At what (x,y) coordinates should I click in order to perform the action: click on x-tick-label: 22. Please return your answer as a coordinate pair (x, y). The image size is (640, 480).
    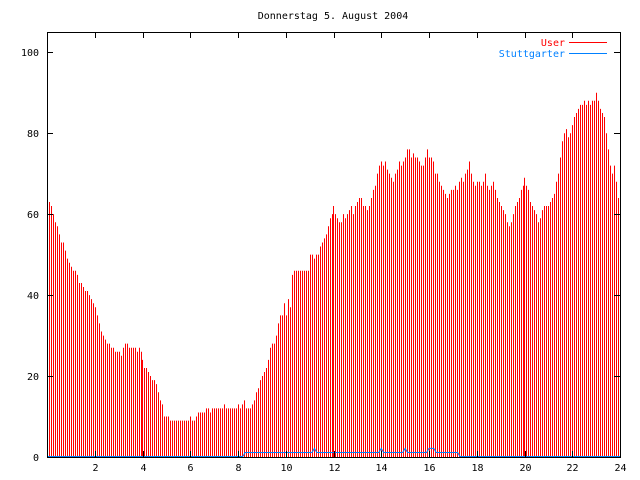
    Looking at the image, I should click on (572, 468).